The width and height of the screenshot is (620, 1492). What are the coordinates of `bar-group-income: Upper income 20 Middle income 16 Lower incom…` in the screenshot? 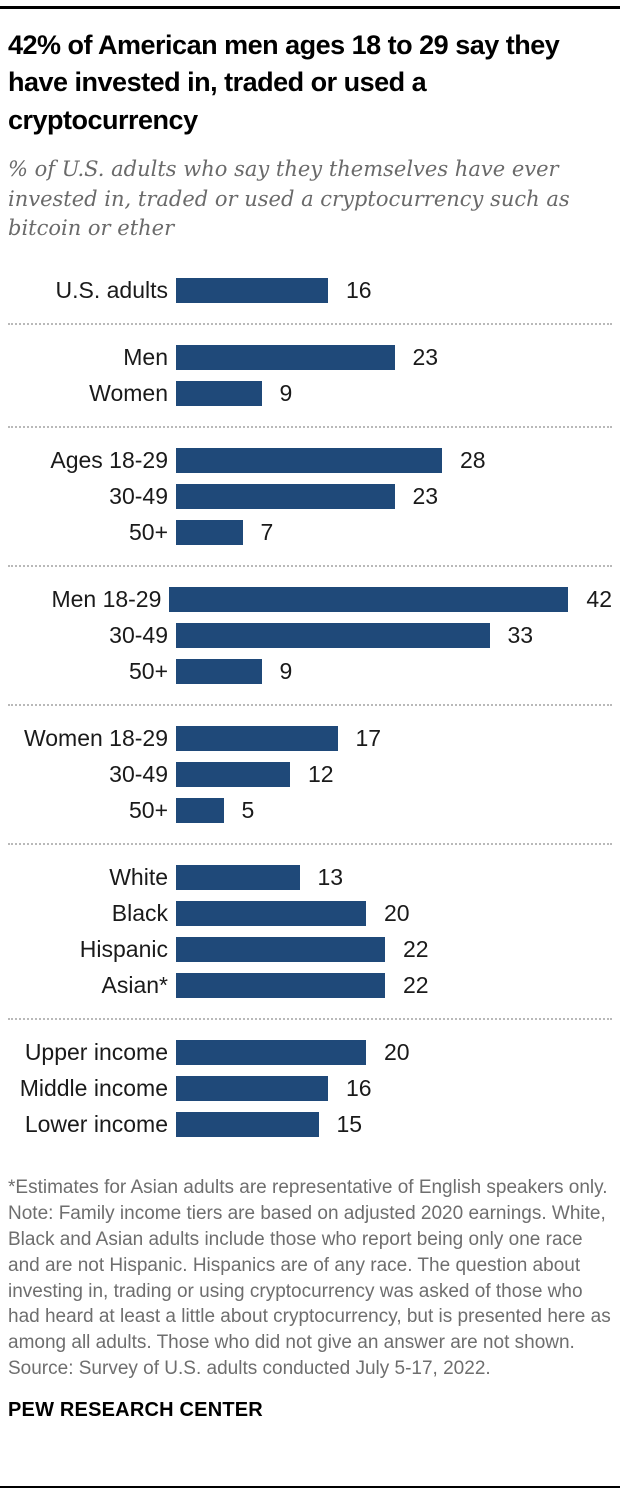 It's located at (310, 1088).